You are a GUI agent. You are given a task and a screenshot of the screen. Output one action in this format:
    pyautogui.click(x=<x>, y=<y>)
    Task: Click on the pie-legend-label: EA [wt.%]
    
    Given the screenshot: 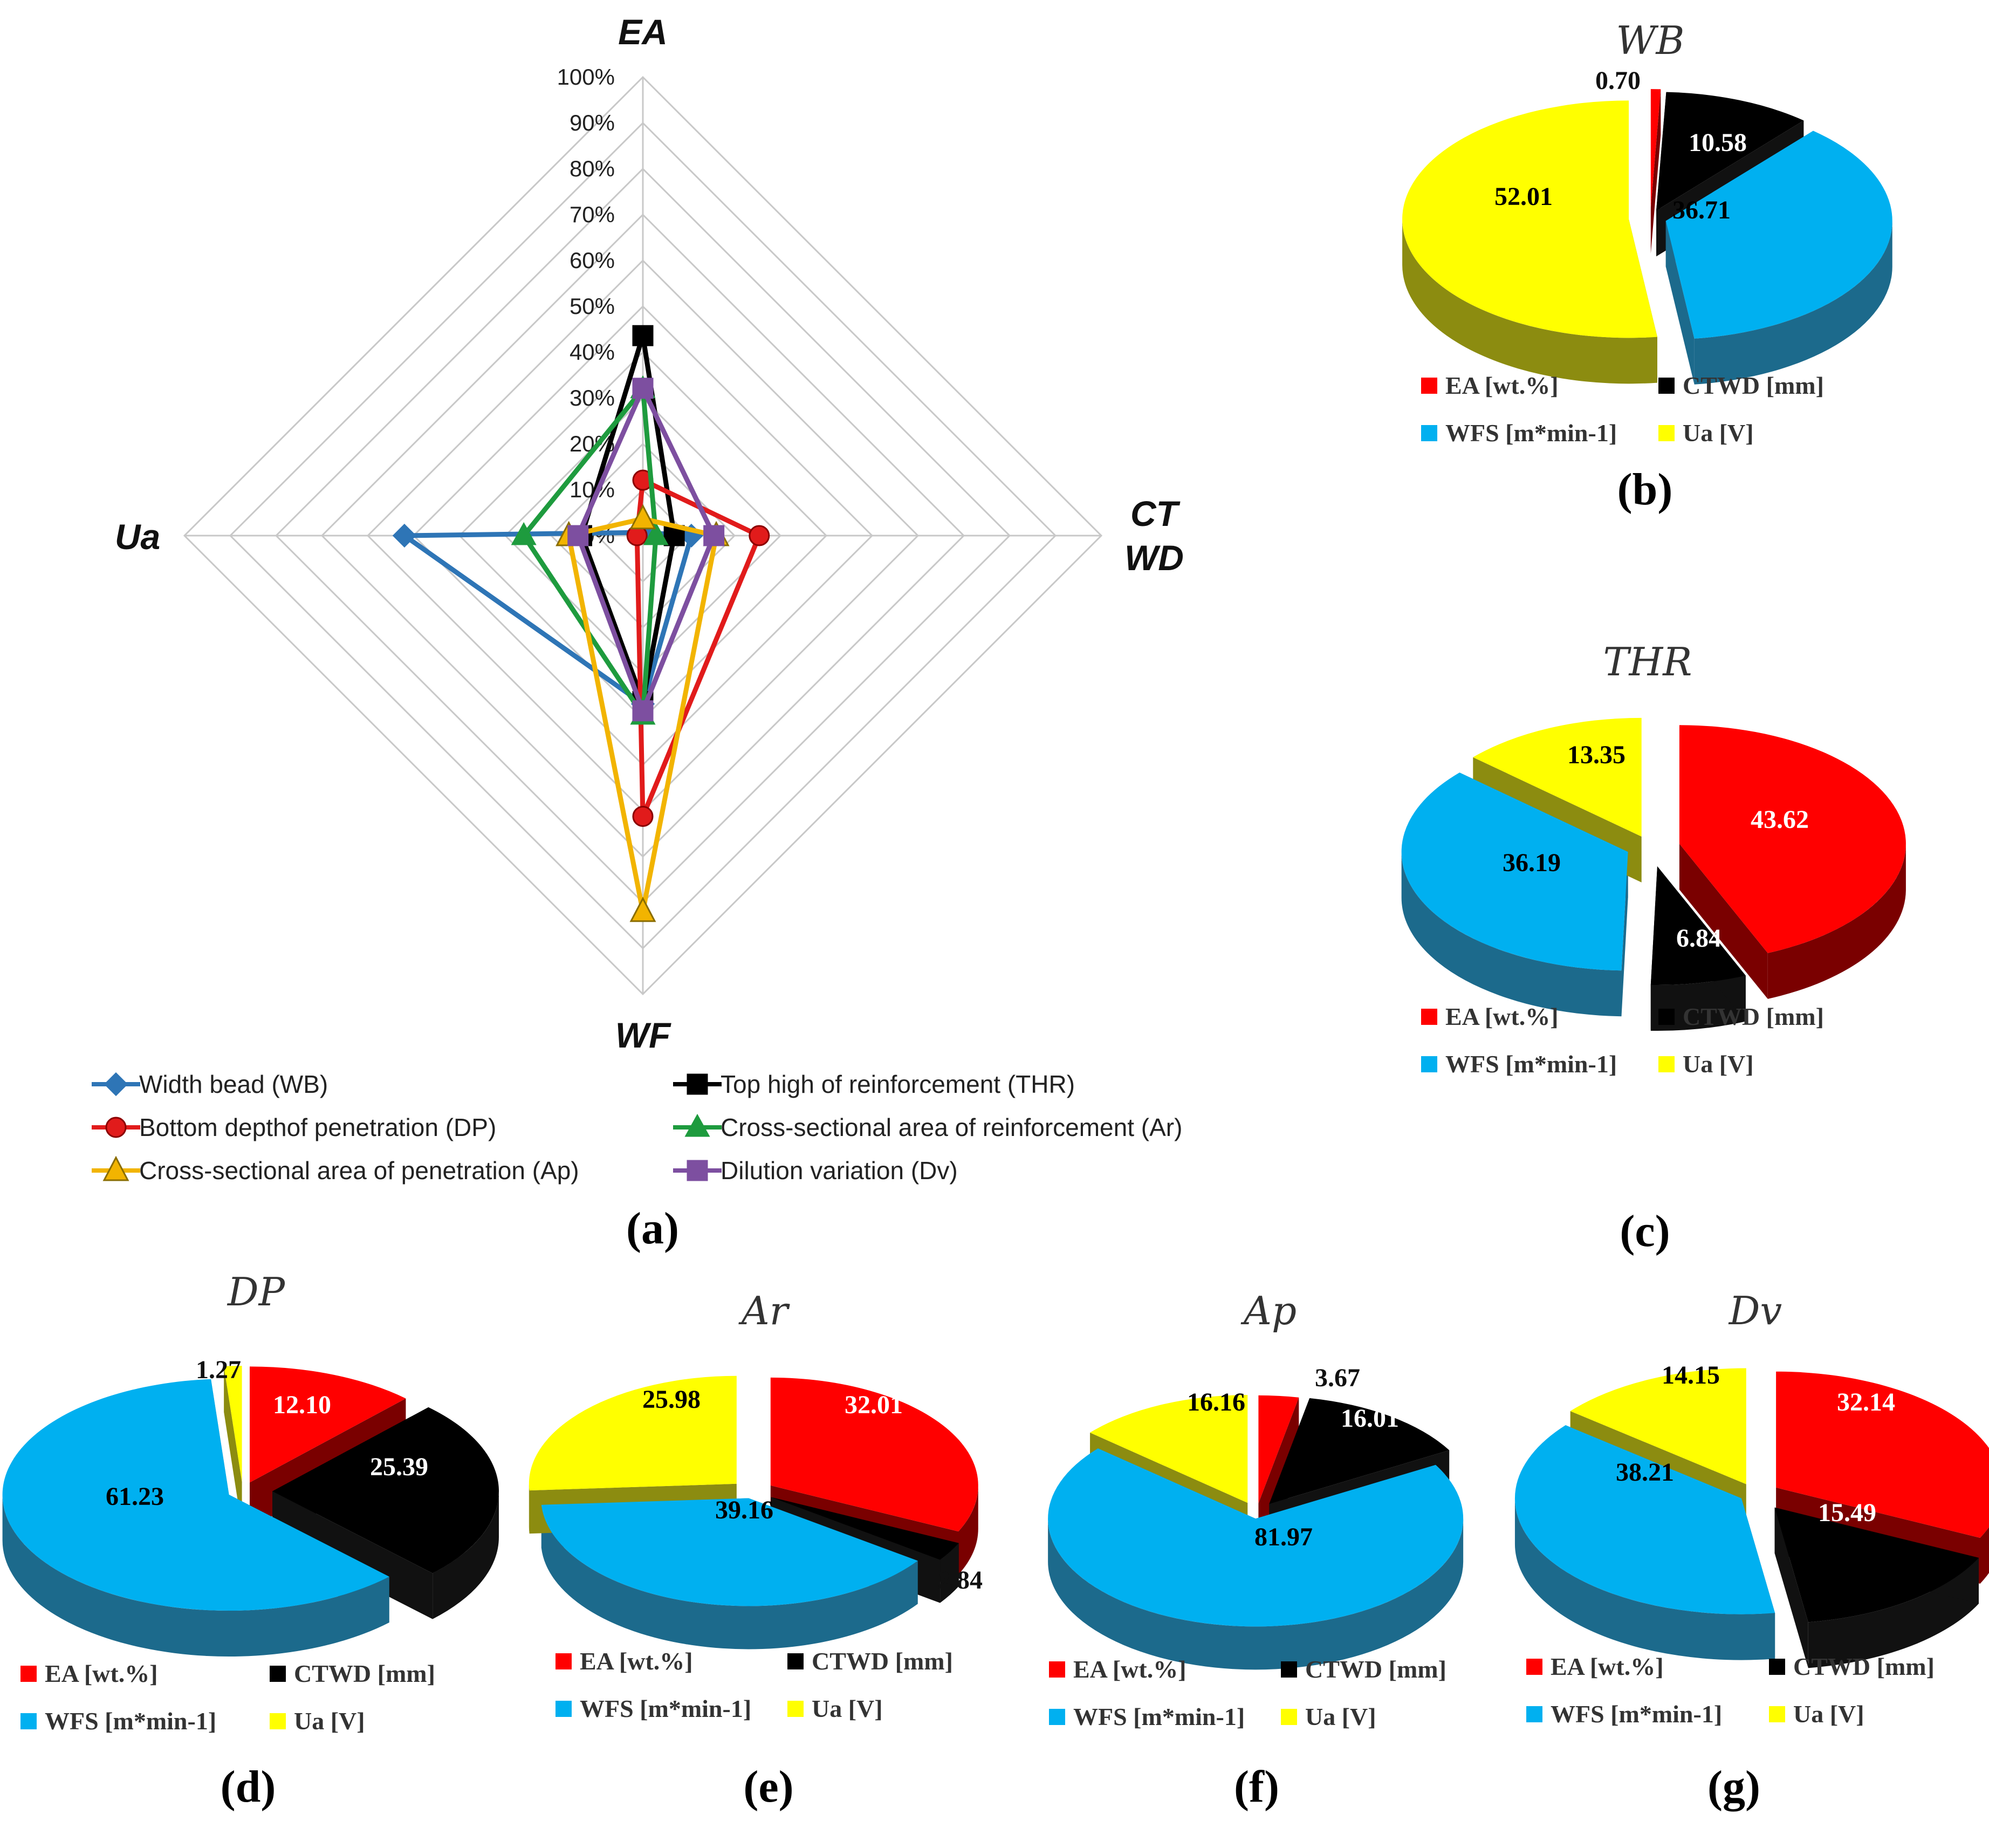 What is the action you would take?
    pyautogui.click(x=1502, y=1016)
    